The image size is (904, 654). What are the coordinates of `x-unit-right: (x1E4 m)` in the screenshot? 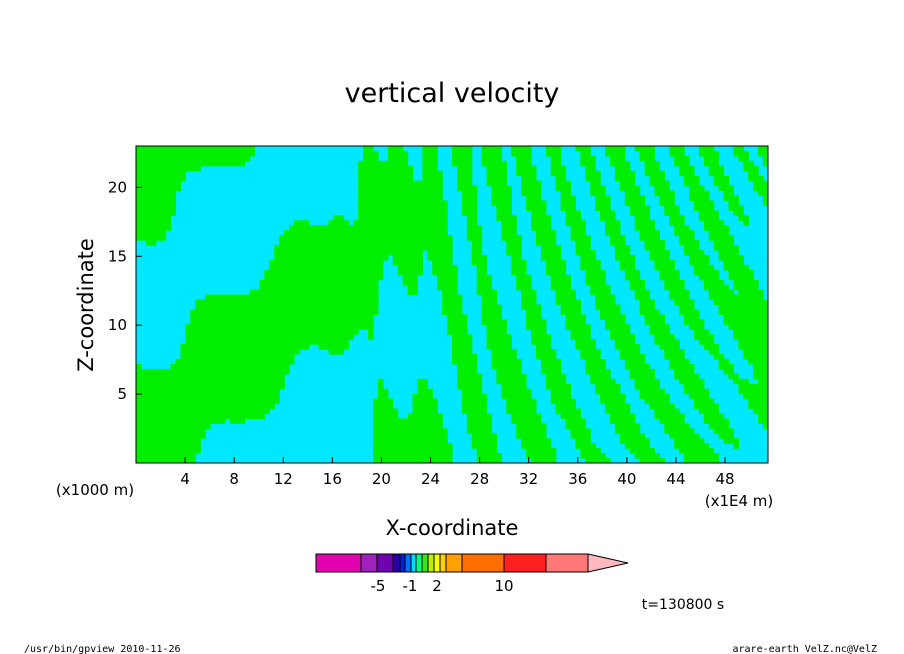 It's located at (739, 501).